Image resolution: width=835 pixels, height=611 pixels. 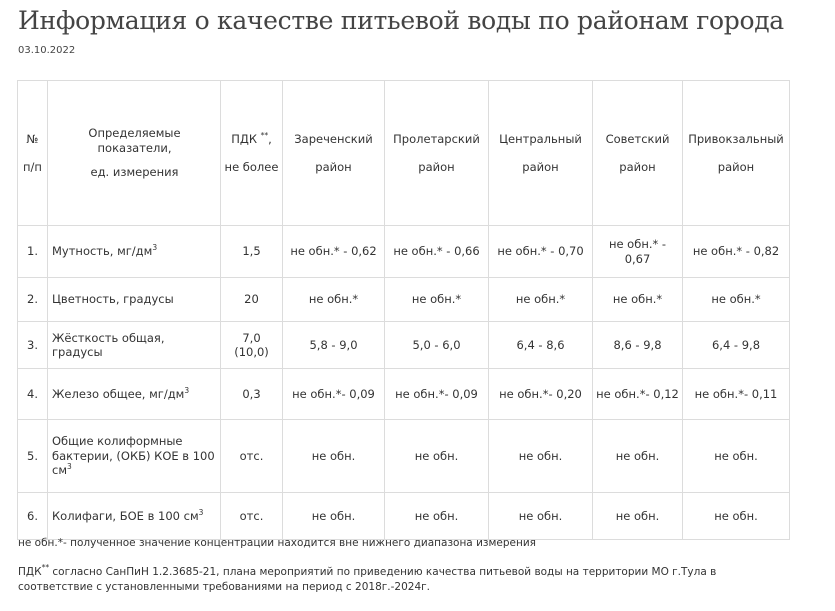 What do you see at coordinates (32, 251) in the screenshot?
I see `row-number: 1.` at bounding box center [32, 251].